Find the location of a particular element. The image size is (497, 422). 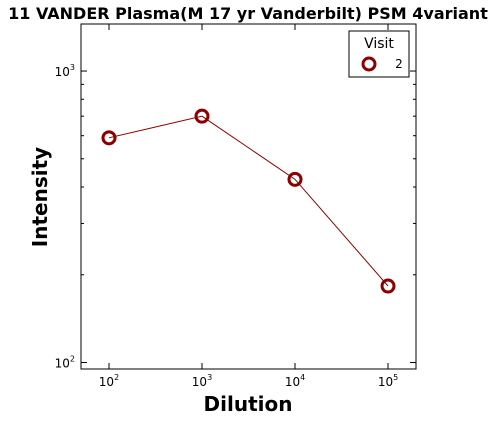

x-tick-label: 10⁵ is located at coordinates (388, 381).